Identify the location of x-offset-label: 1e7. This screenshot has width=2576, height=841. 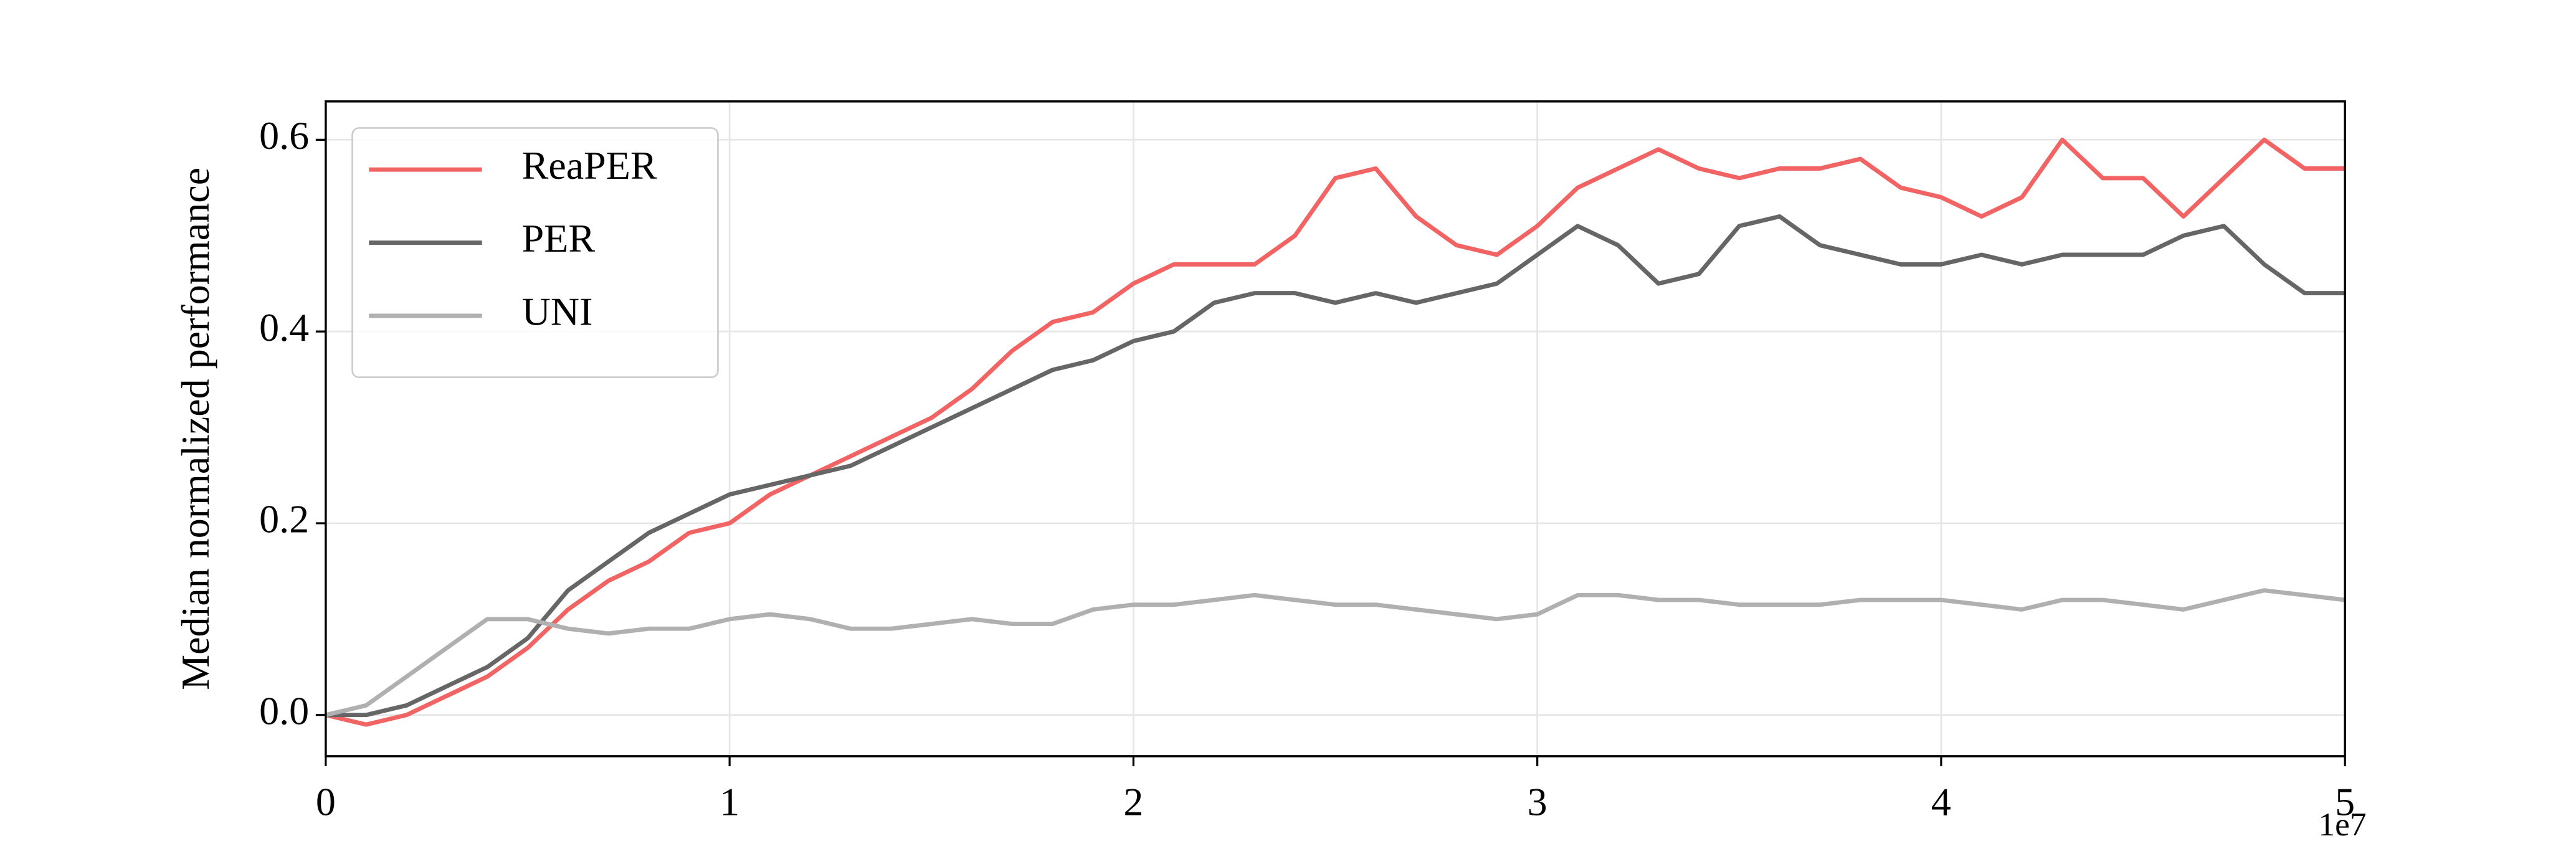
(2343, 823).